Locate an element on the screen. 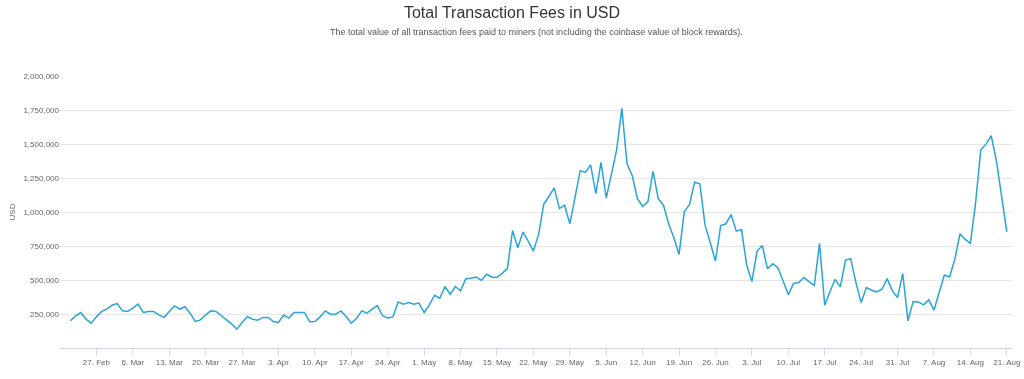  x-tick-label: 15. May is located at coordinates (497, 362).